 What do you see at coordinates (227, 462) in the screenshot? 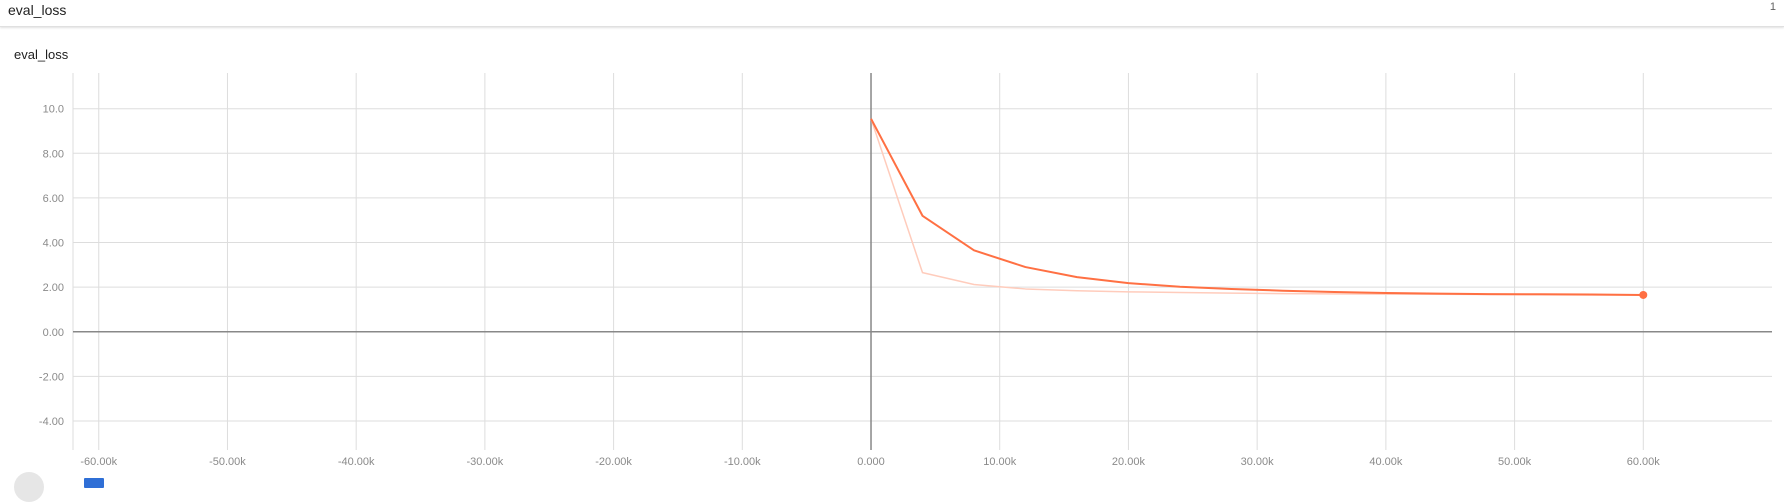
I see `x-tick-label: -50.00k` at bounding box center [227, 462].